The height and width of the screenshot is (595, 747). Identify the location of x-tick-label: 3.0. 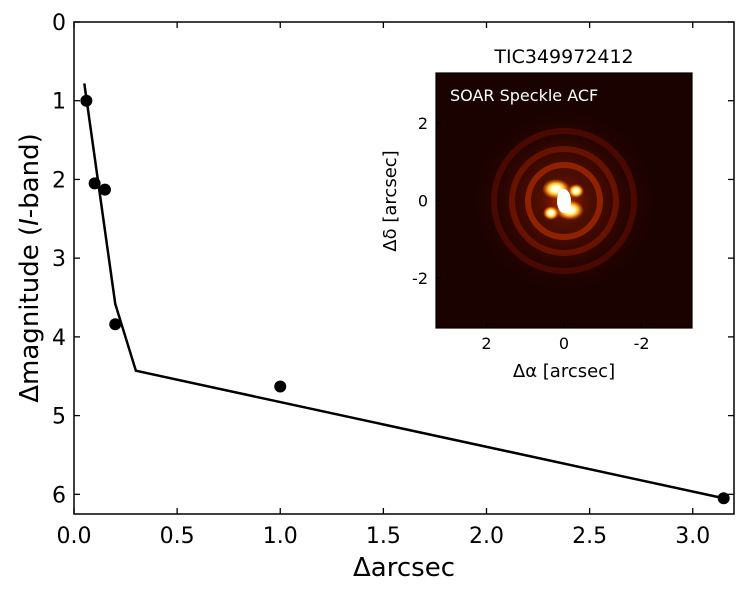
(692, 536).